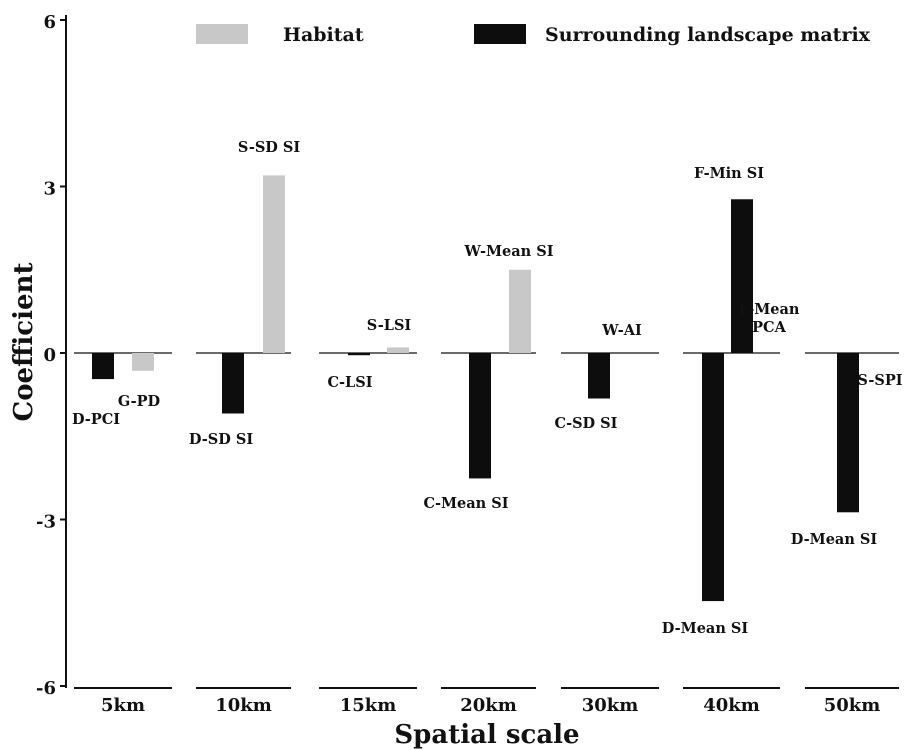  Describe the element at coordinates (243, 705) in the screenshot. I see `category-label: 10km` at that location.